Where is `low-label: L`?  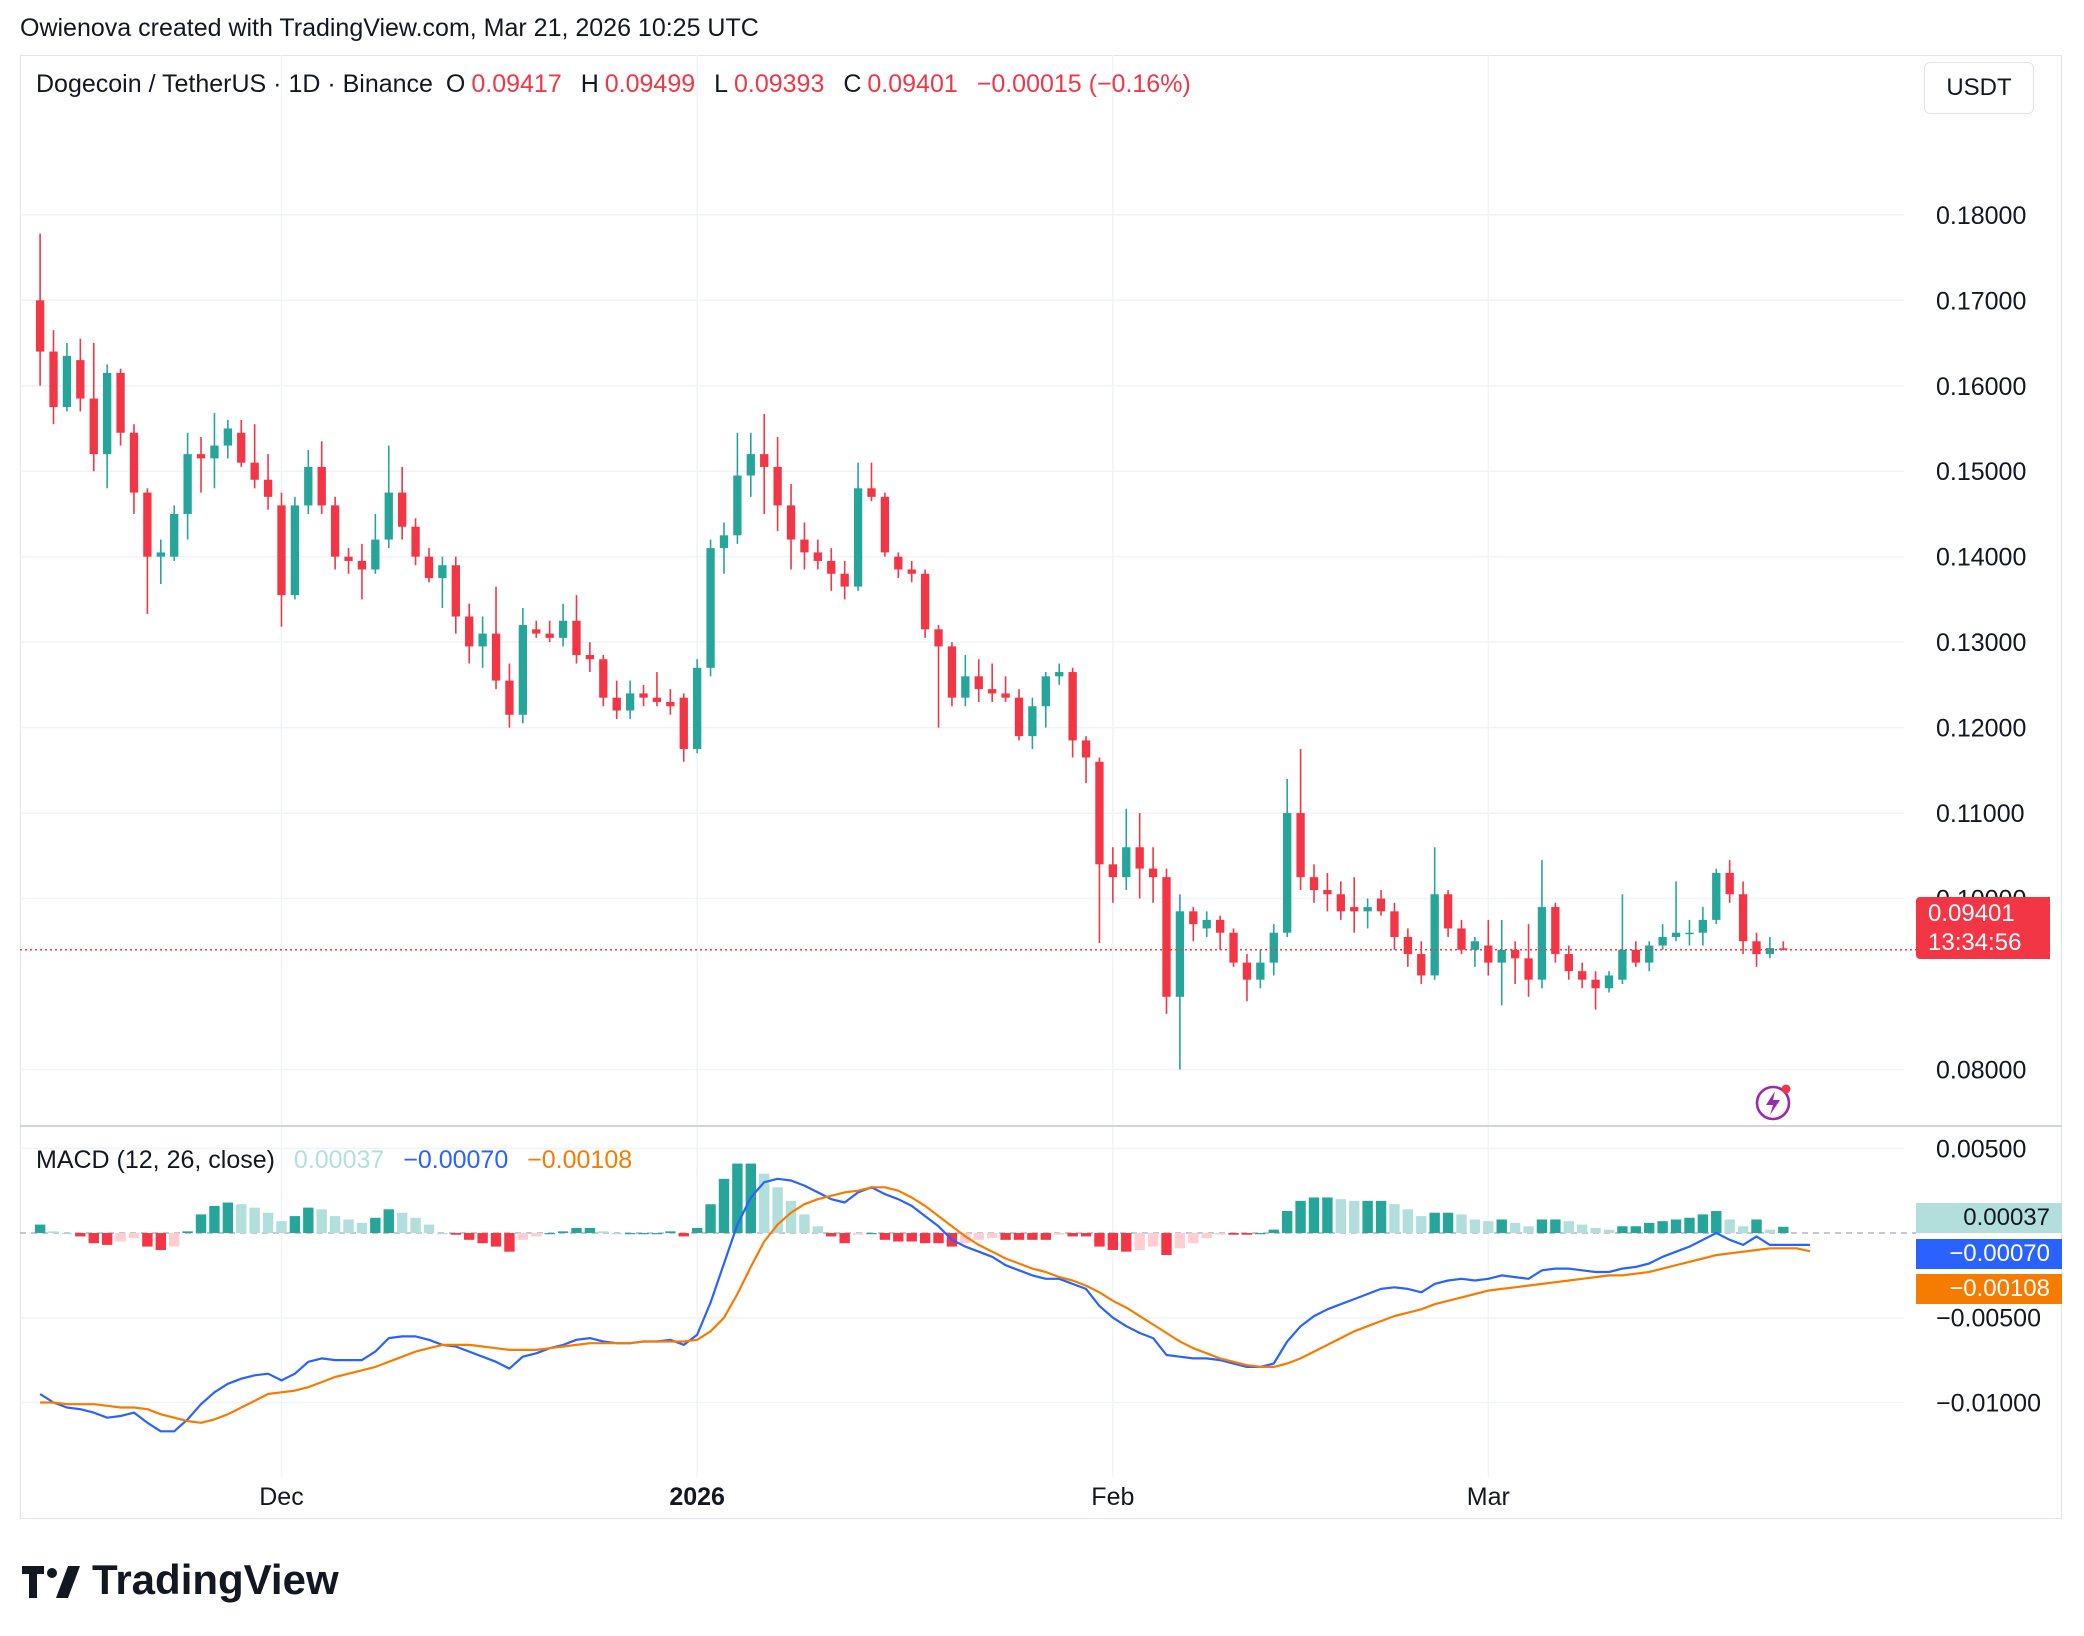
low-label: L is located at coordinates (721, 84).